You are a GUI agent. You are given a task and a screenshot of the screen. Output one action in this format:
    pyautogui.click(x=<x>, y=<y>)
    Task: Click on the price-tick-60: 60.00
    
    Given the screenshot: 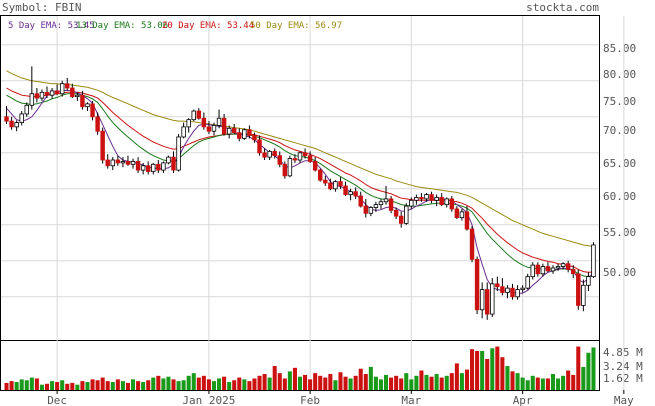 What is the action you would take?
    pyautogui.click(x=619, y=196)
    